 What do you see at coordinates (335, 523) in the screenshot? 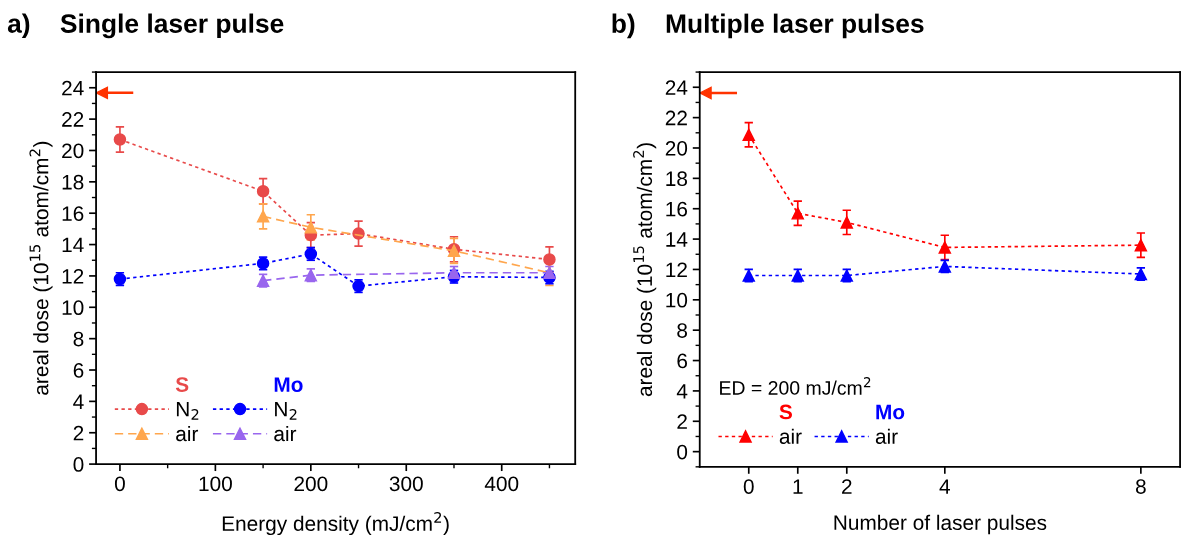
I see `x-axis-title: Energy density (mJ/cm$^{2}$)` at bounding box center [335, 523].